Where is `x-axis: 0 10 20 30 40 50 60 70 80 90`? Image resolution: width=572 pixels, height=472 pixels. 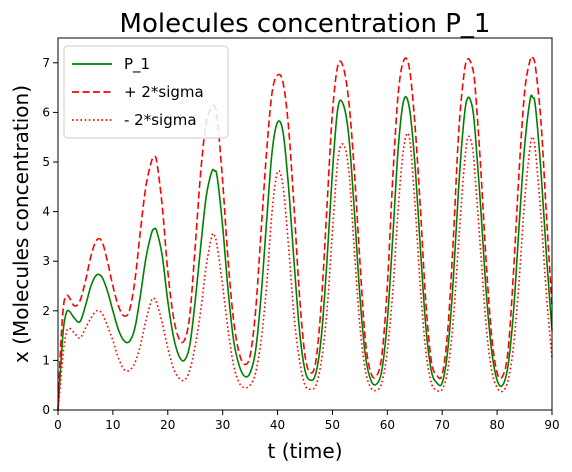
x-axis: 0 10 20 30 40 50 60 70 80 90 is located at coordinates (307, 421).